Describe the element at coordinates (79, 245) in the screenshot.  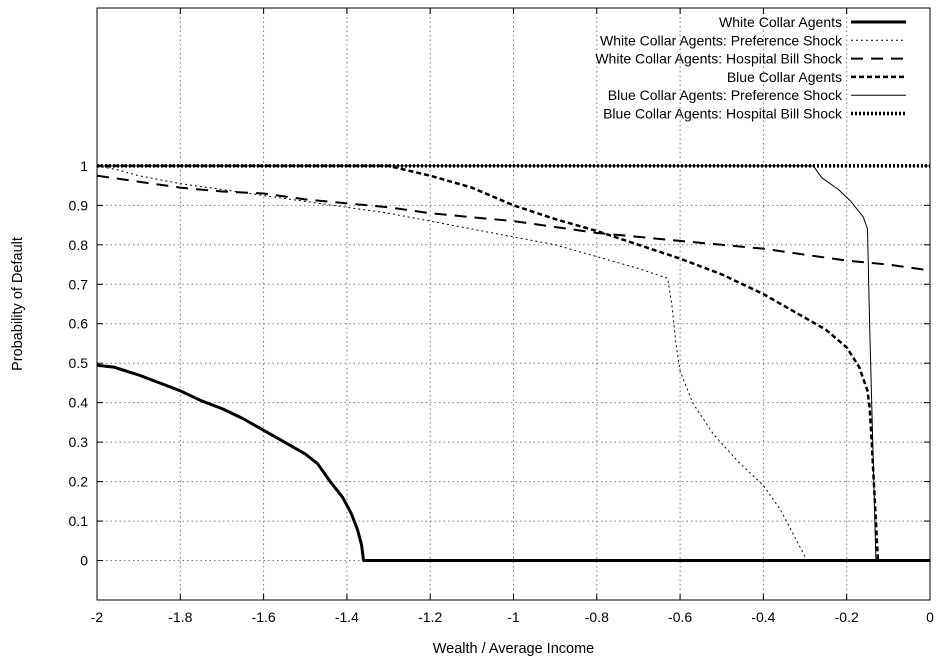
I see `y-tick-label: 0.8` at that location.